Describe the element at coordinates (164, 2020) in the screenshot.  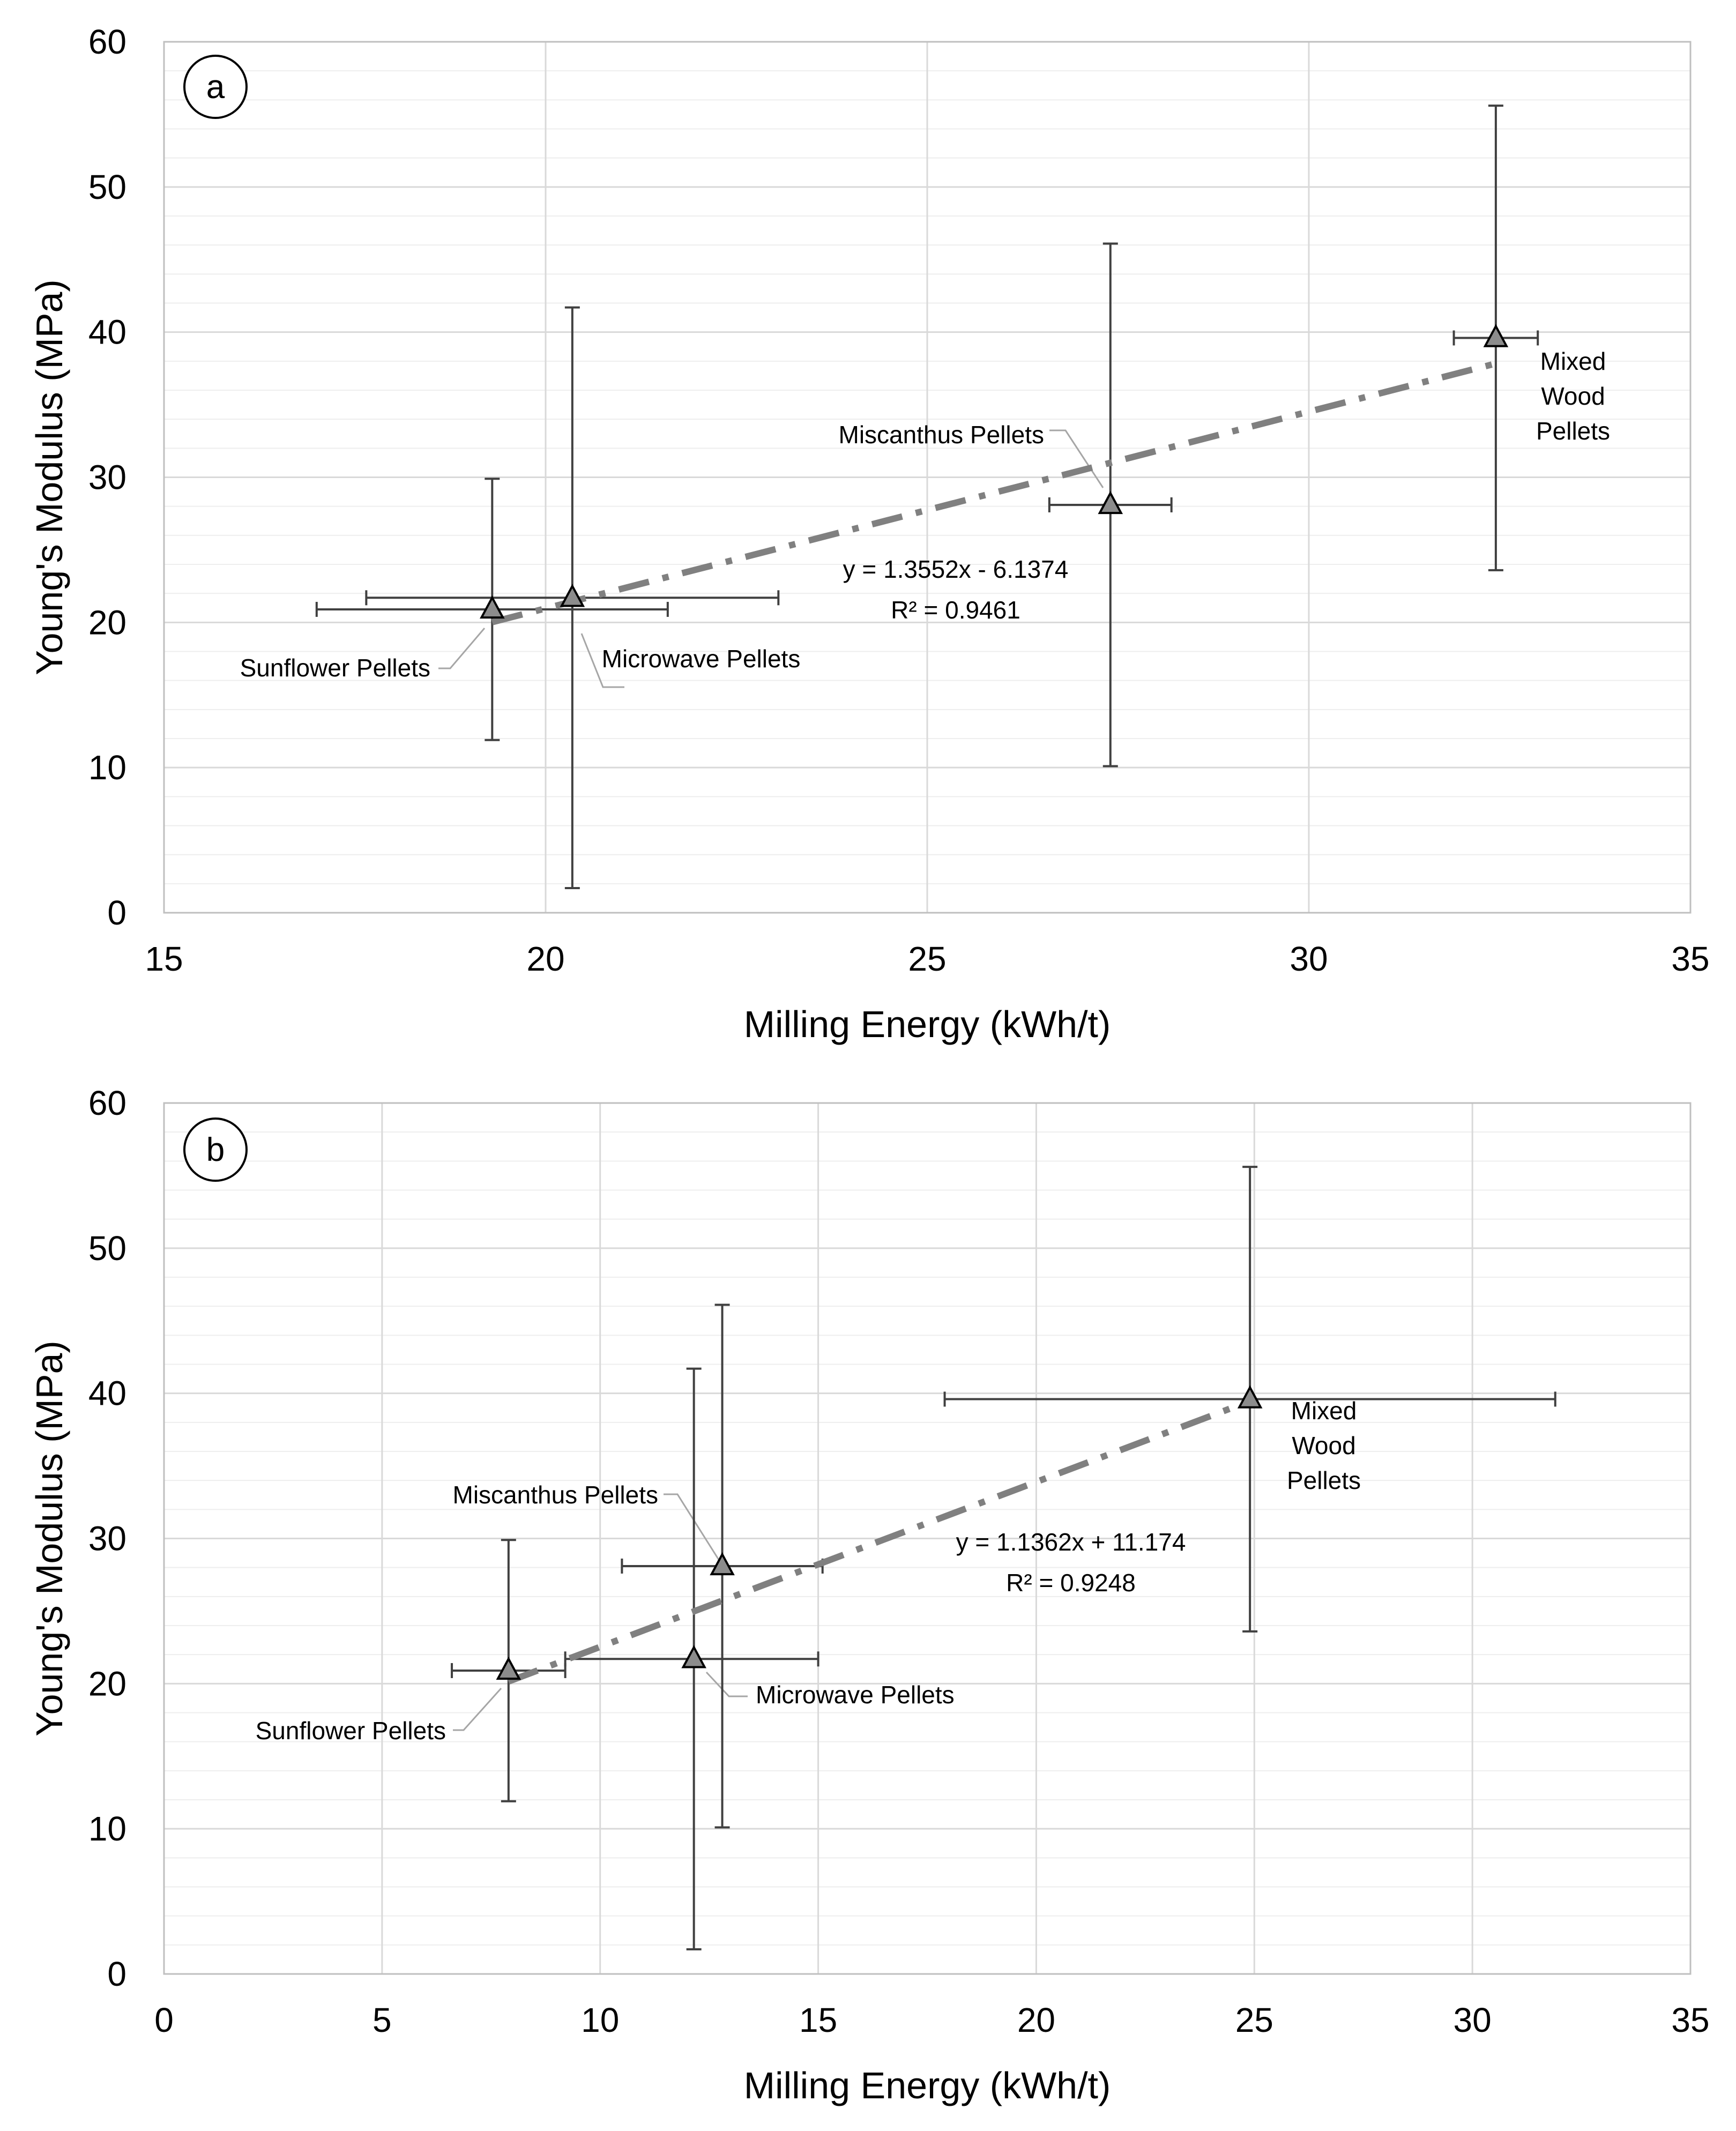
I see `x-tick-label: 0` at that location.